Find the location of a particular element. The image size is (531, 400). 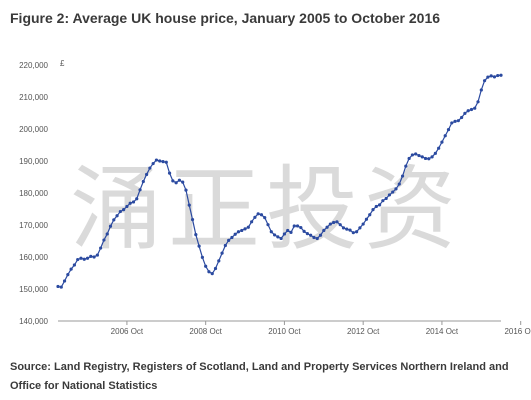

x-tick-label: 2008 Oct is located at coordinates (205, 331).